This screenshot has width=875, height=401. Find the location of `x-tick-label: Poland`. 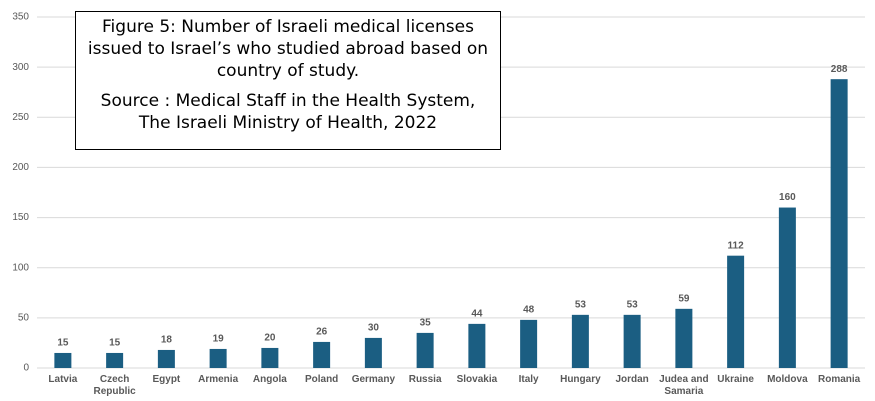

x-tick-label: Poland is located at coordinates (321, 379).